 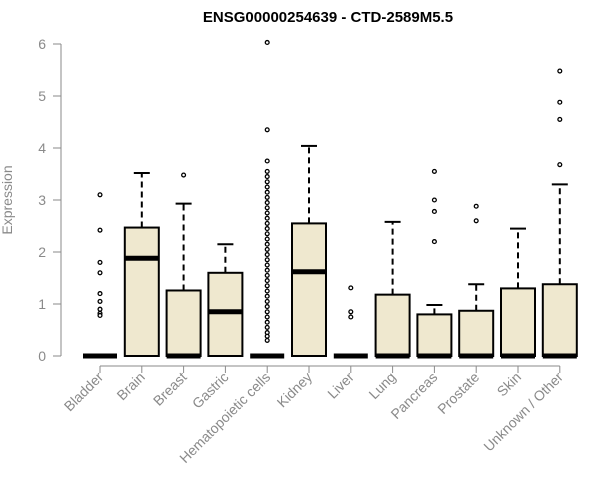 What do you see at coordinates (523, 412) in the screenshot?
I see `x-tick-label: Unknown / Other` at bounding box center [523, 412].